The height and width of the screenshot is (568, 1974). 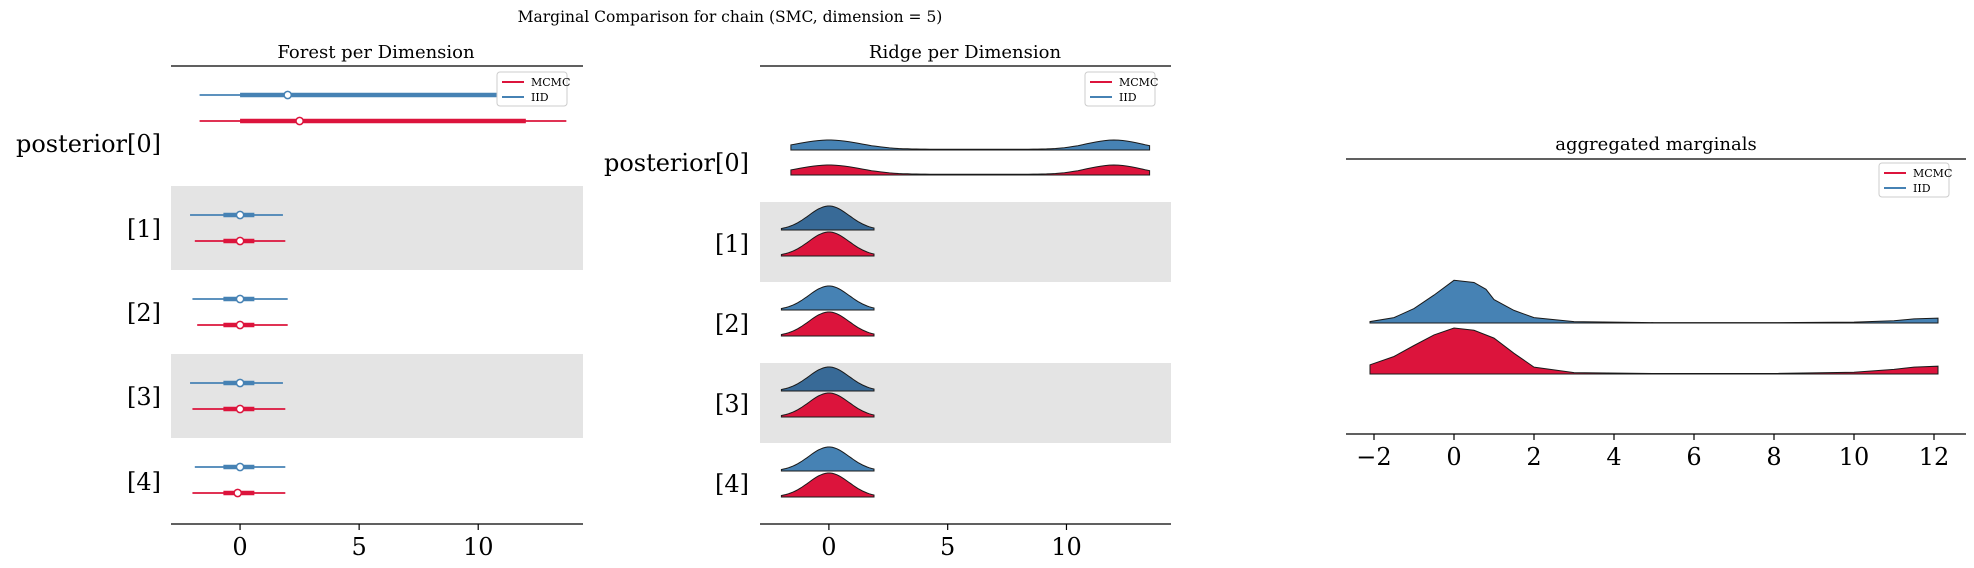 I want to click on aggregated-densities, so click(x=1654, y=327).